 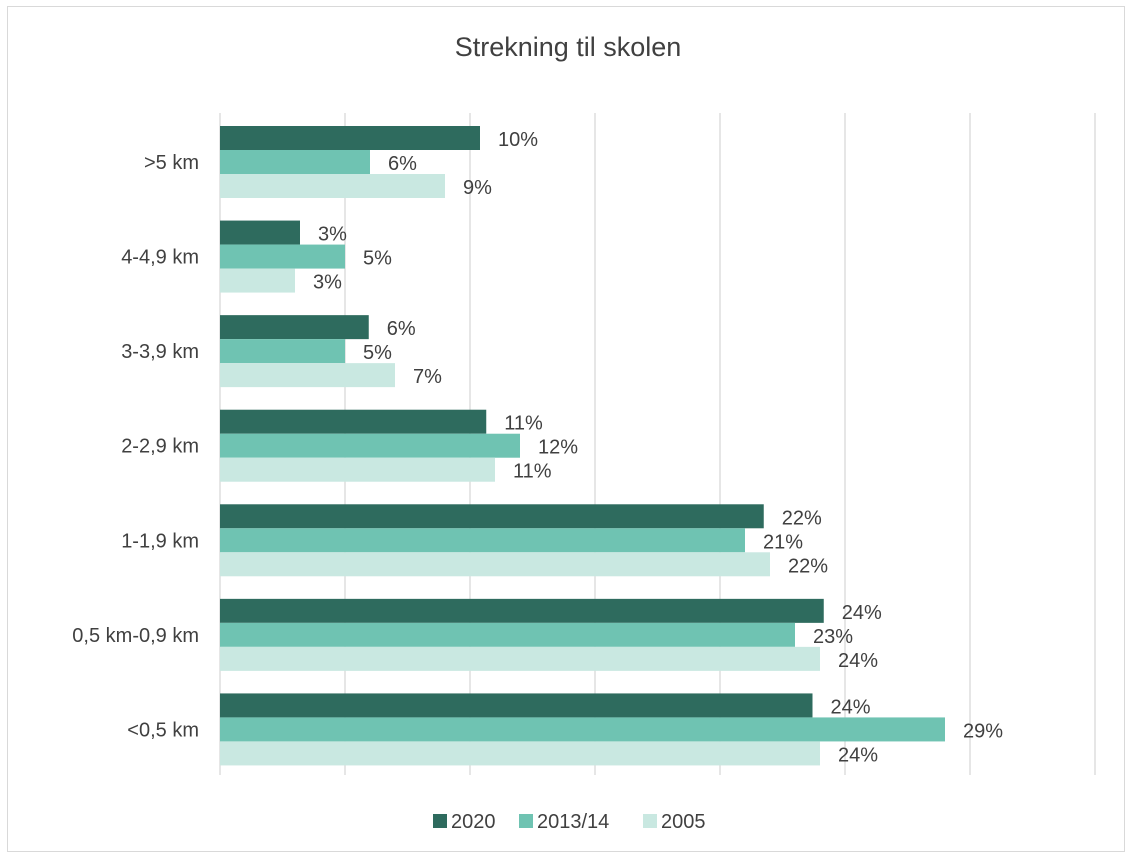 What do you see at coordinates (518, 140) in the screenshot?
I see `data-label: 10%` at bounding box center [518, 140].